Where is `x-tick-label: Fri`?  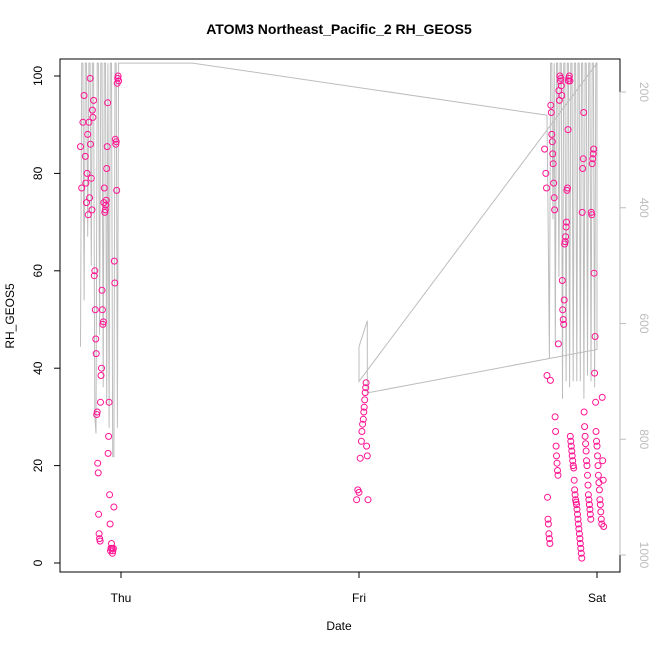
x-tick-label: Fri is located at coordinates (359, 598).